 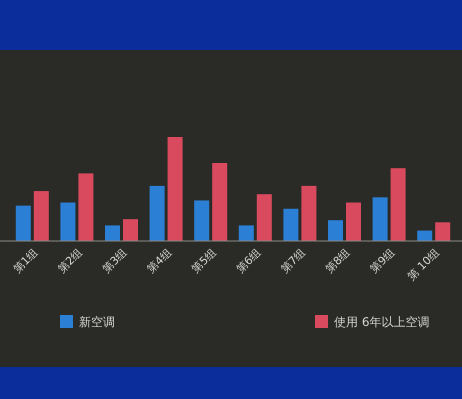 What do you see at coordinates (204, 261) in the screenshot?
I see `x-tick-label: 第5组` at bounding box center [204, 261].